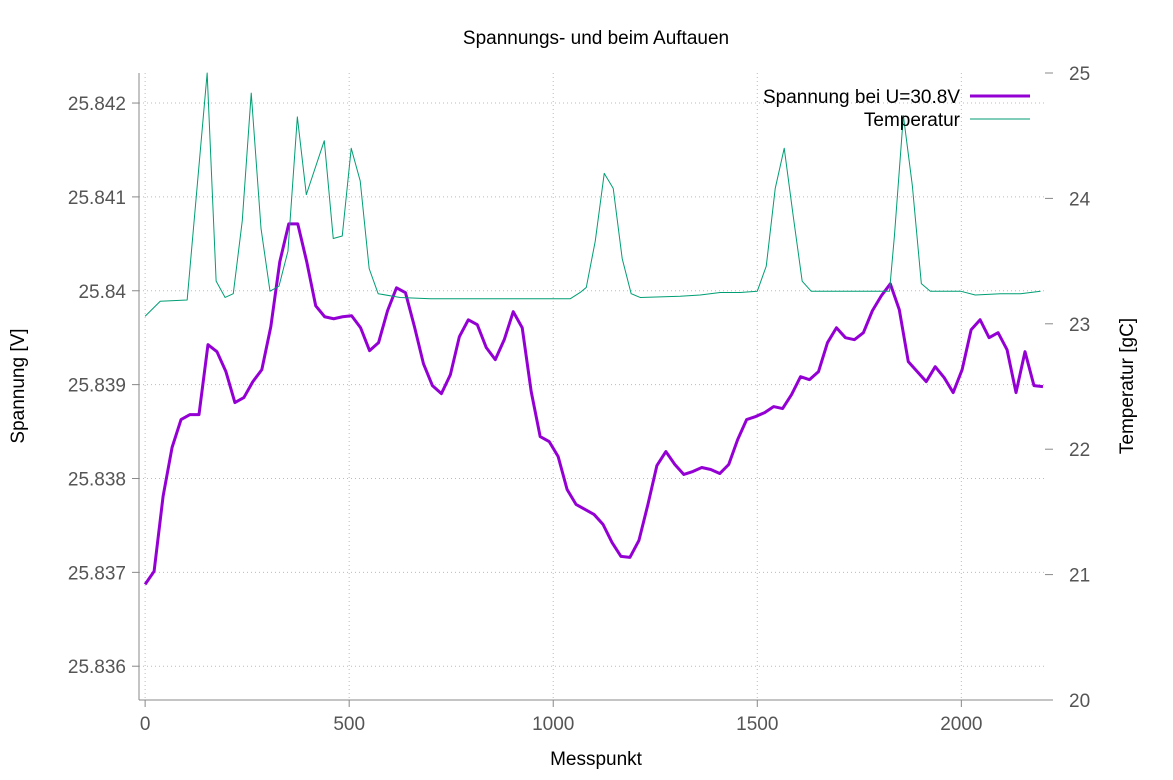 The image size is (1173, 780). What do you see at coordinates (553, 724) in the screenshot?
I see `x-tick-label: 1000` at bounding box center [553, 724].